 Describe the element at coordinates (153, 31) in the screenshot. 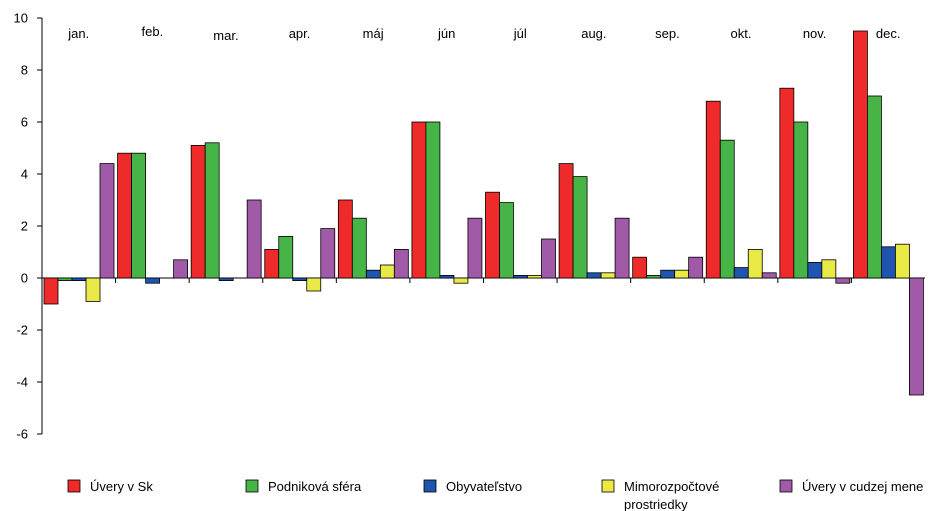

I see `category-label: feb.` at that location.